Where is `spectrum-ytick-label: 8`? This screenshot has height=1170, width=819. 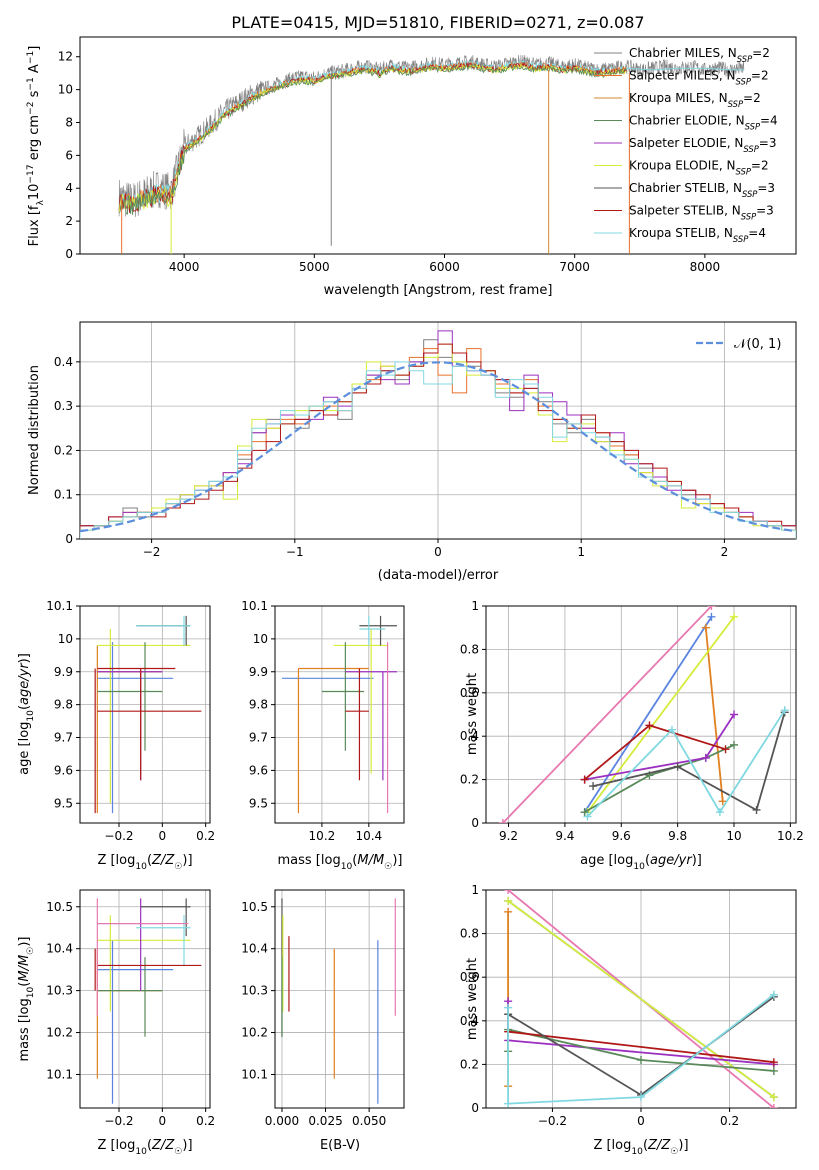
spectrum-ytick-label: 8 is located at coordinates (69, 122).